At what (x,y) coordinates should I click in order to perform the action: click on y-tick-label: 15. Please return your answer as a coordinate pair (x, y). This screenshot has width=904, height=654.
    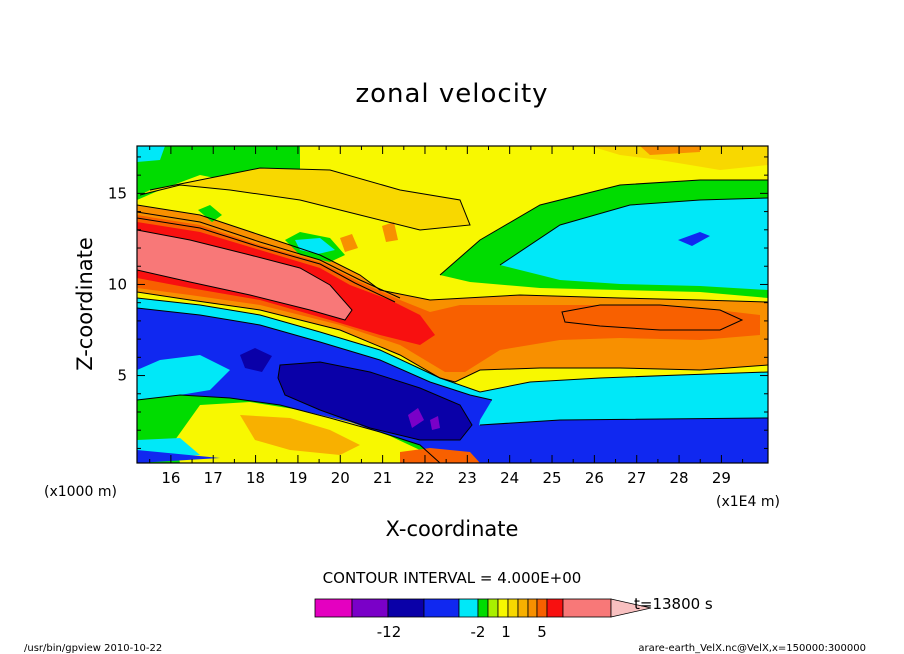
    Looking at the image, I should click on (117, 193).